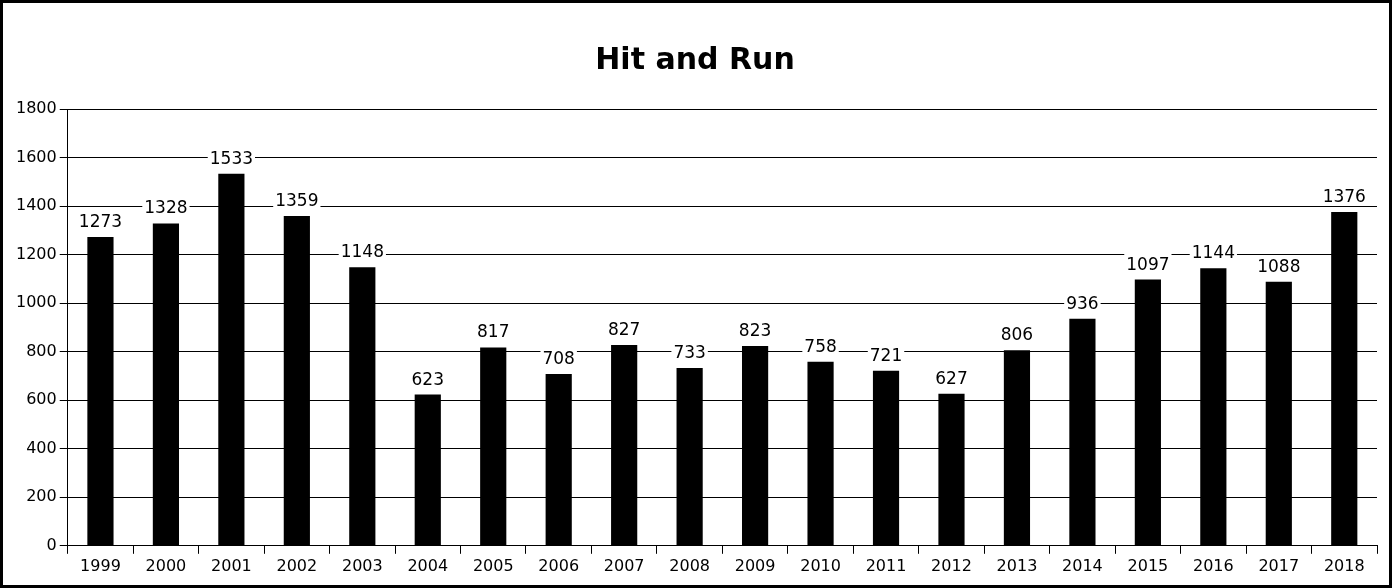 This screenshot has height=588, width=1392. I want to click on data-label: 733, so click(689, 351).